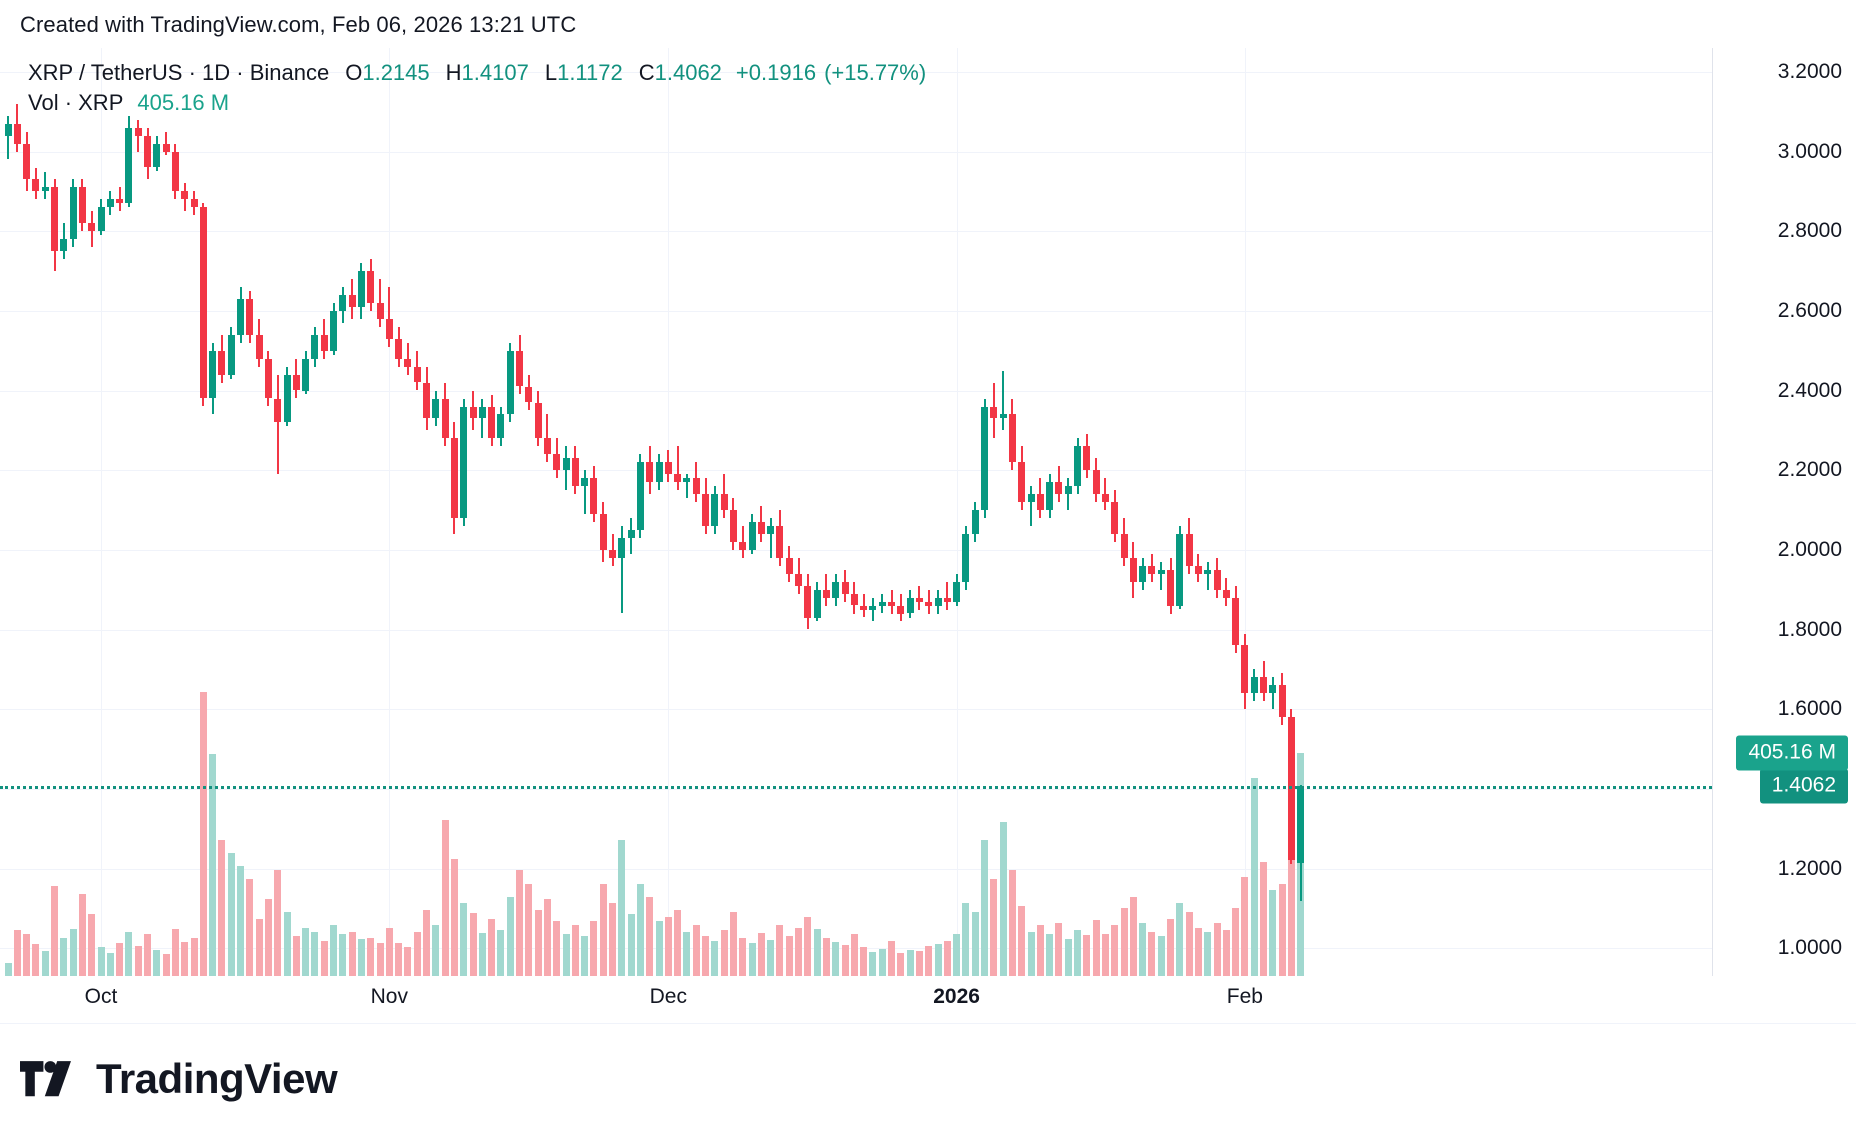 The image size is (1856, 1136). I want to click on current-volume-badge: 405.16 M, so click(1792, 753).